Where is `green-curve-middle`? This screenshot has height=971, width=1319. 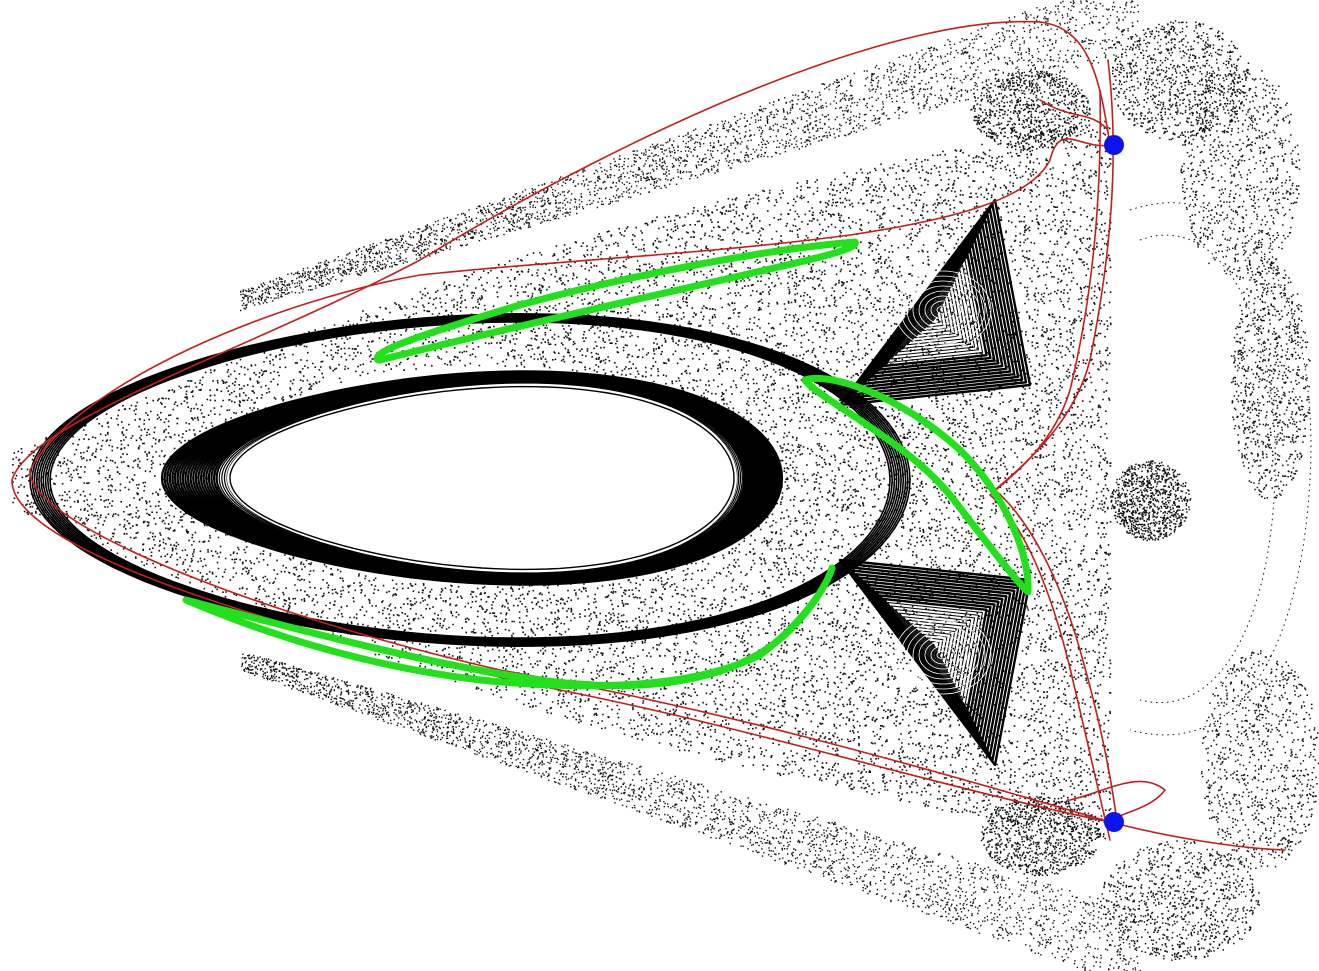 green-curve-middle is located at coordinates (916, 485).